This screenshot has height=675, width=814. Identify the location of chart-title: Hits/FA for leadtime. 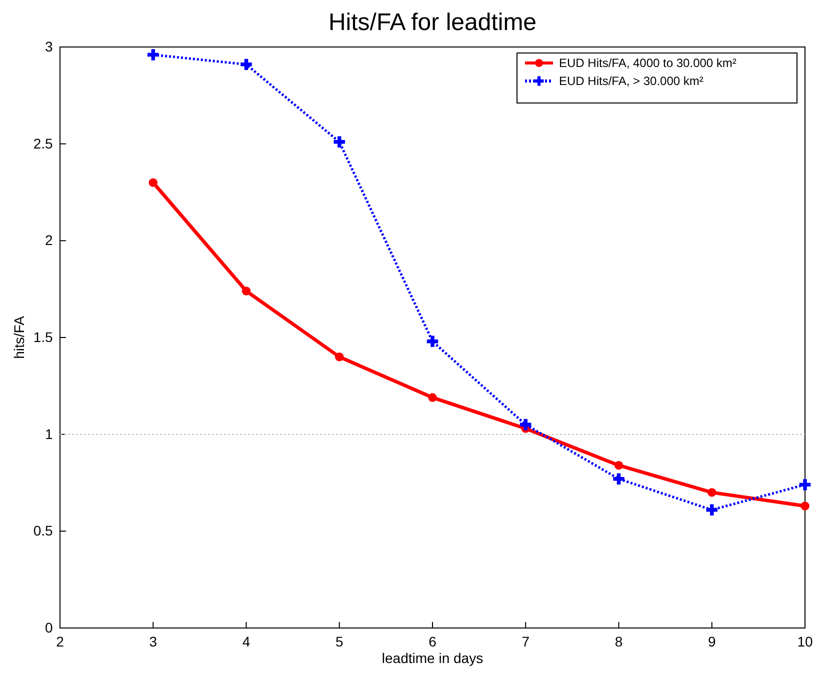
(432, 22).